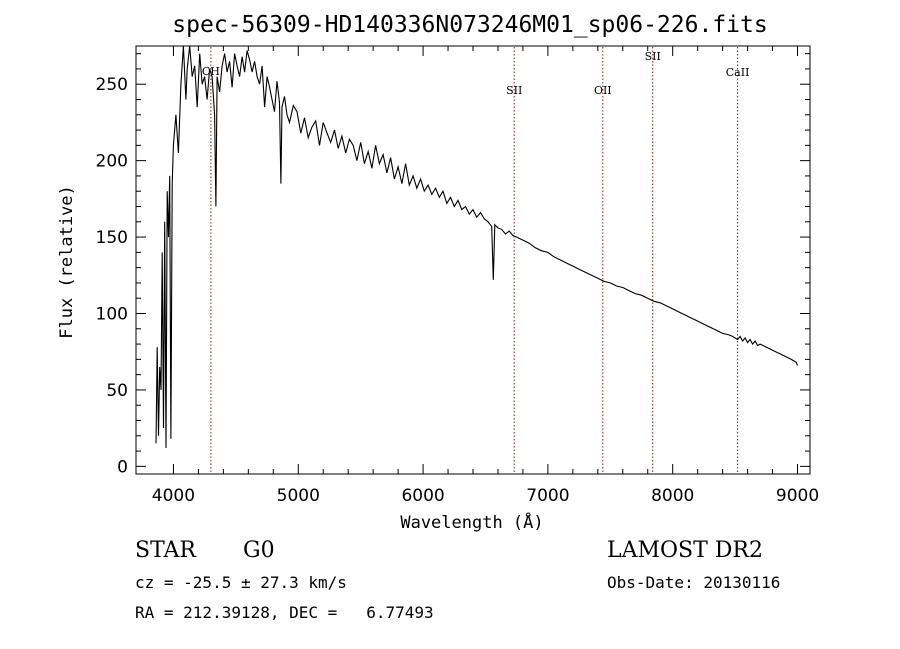 The width and height of the screenshot is (900, 649). I want to click on y-tick-label: 200, so click(112, 162).